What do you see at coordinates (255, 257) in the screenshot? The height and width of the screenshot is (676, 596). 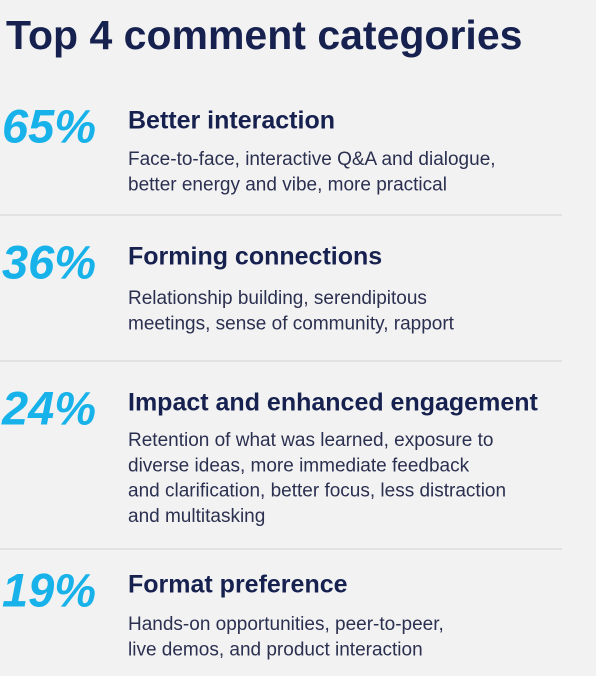 I see `category-heading: Forming connections` at bounding box center [255, 257].